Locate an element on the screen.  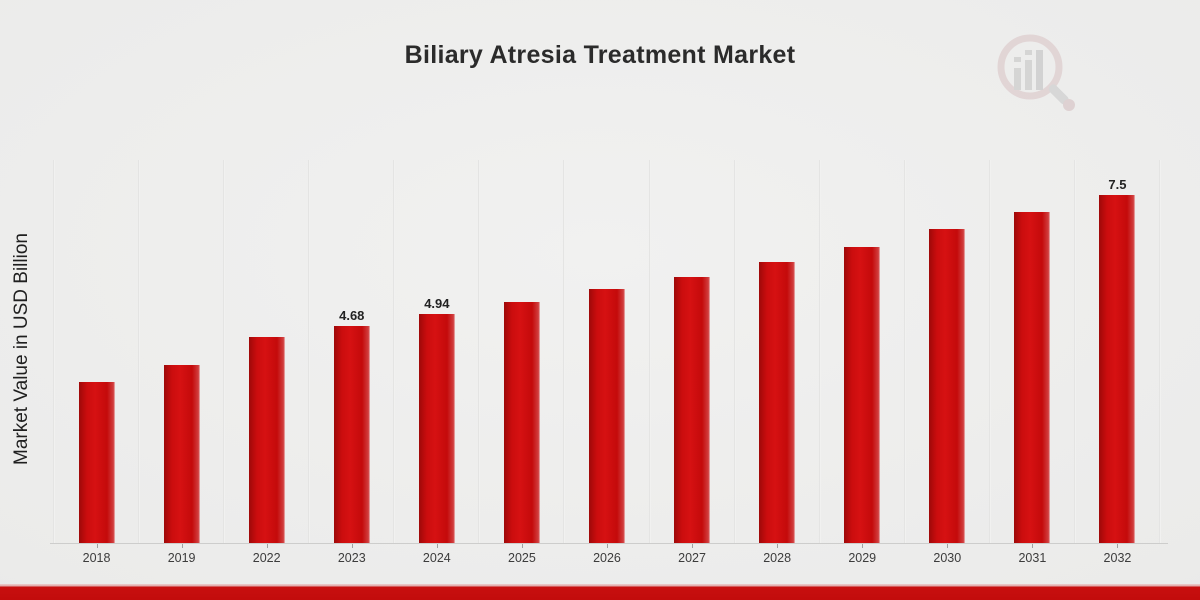
bar-2029 is located at coordinates (862, 394).